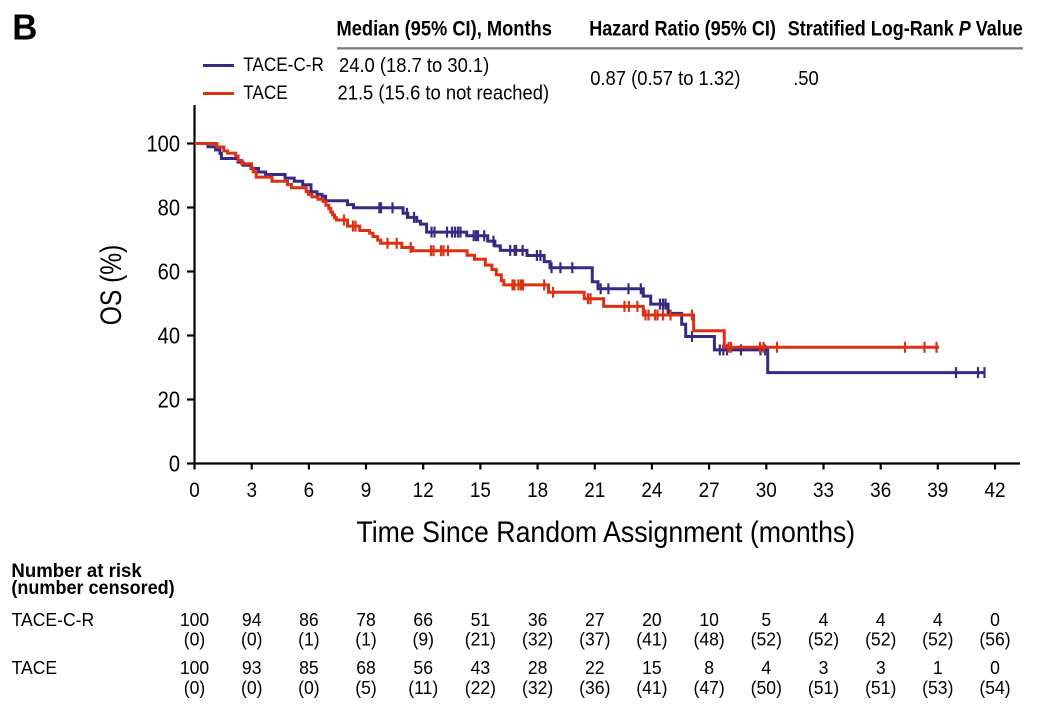 This screenshot has height=707, width=1041. I want to click on svg-text: 8, so click(709, 667).